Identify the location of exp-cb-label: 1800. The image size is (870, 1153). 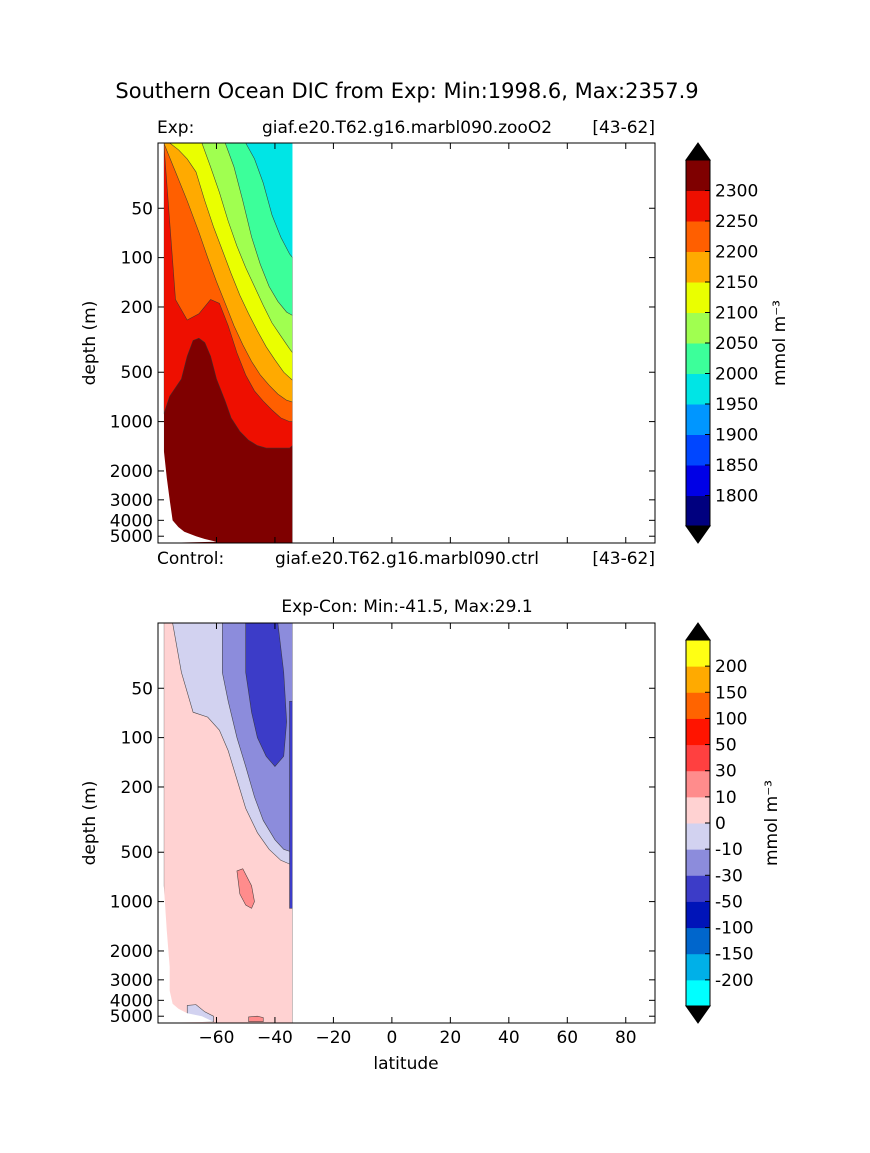
(736, 497).